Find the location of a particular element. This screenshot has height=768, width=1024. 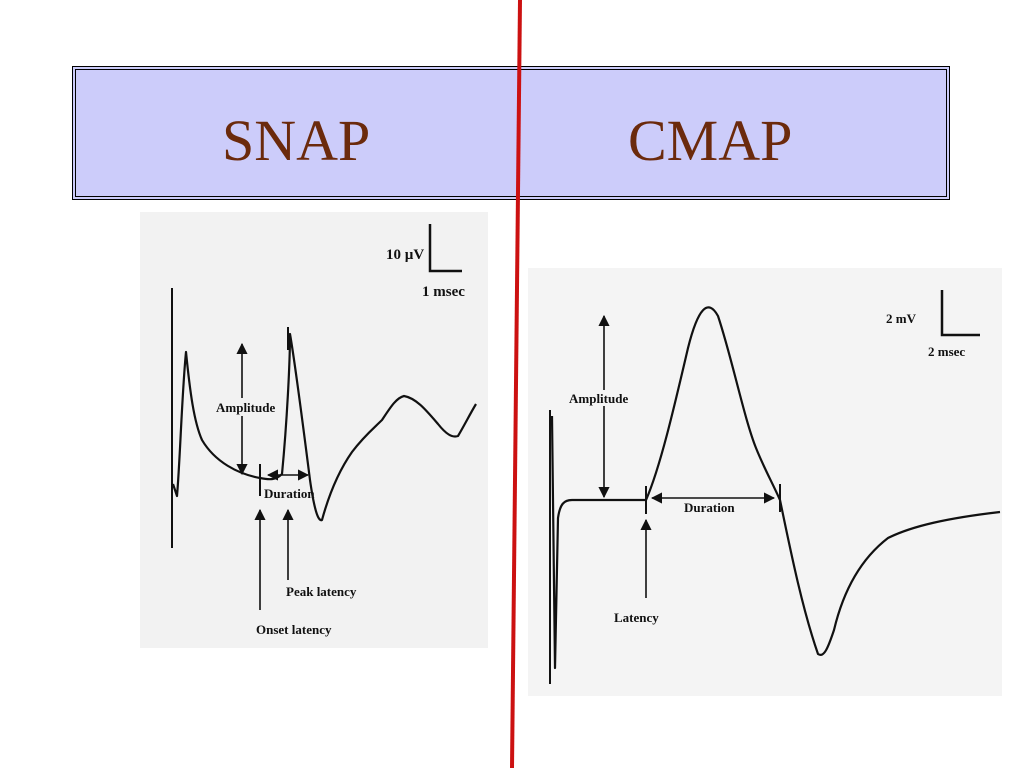

snap-onset-latency-label: Onset latency is located at coordinates (294, 629).